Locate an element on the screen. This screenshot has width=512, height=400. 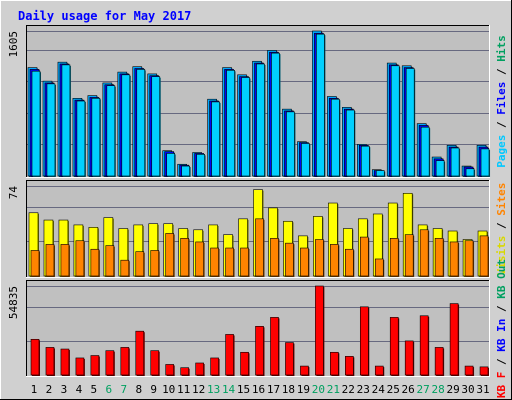
kb-panel-ymax-label: 54835 is located at coordinates (13, 302).